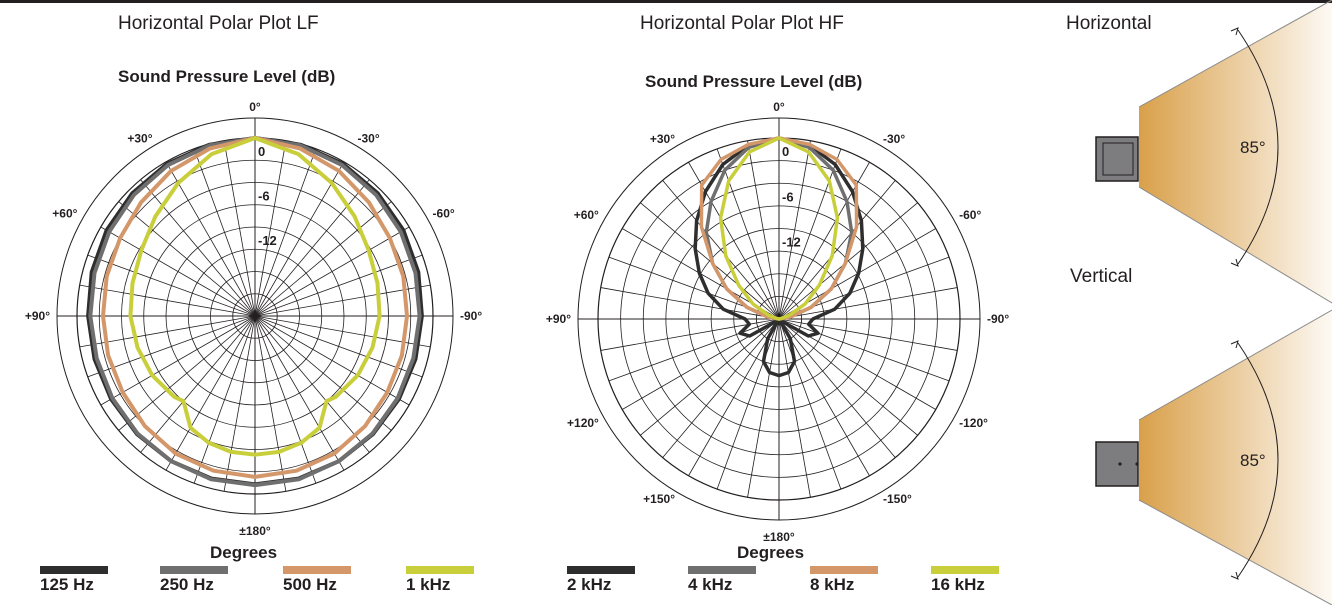 The image size is (1332, 605). I want to click on horizontal-dispersion-title: Horizontal, so click(1109, 23).